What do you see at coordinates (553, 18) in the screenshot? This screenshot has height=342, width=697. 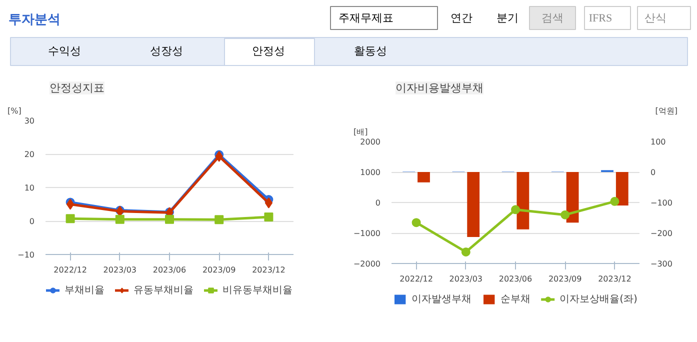 I see `text: 검색` at bounding box center [553, 18].